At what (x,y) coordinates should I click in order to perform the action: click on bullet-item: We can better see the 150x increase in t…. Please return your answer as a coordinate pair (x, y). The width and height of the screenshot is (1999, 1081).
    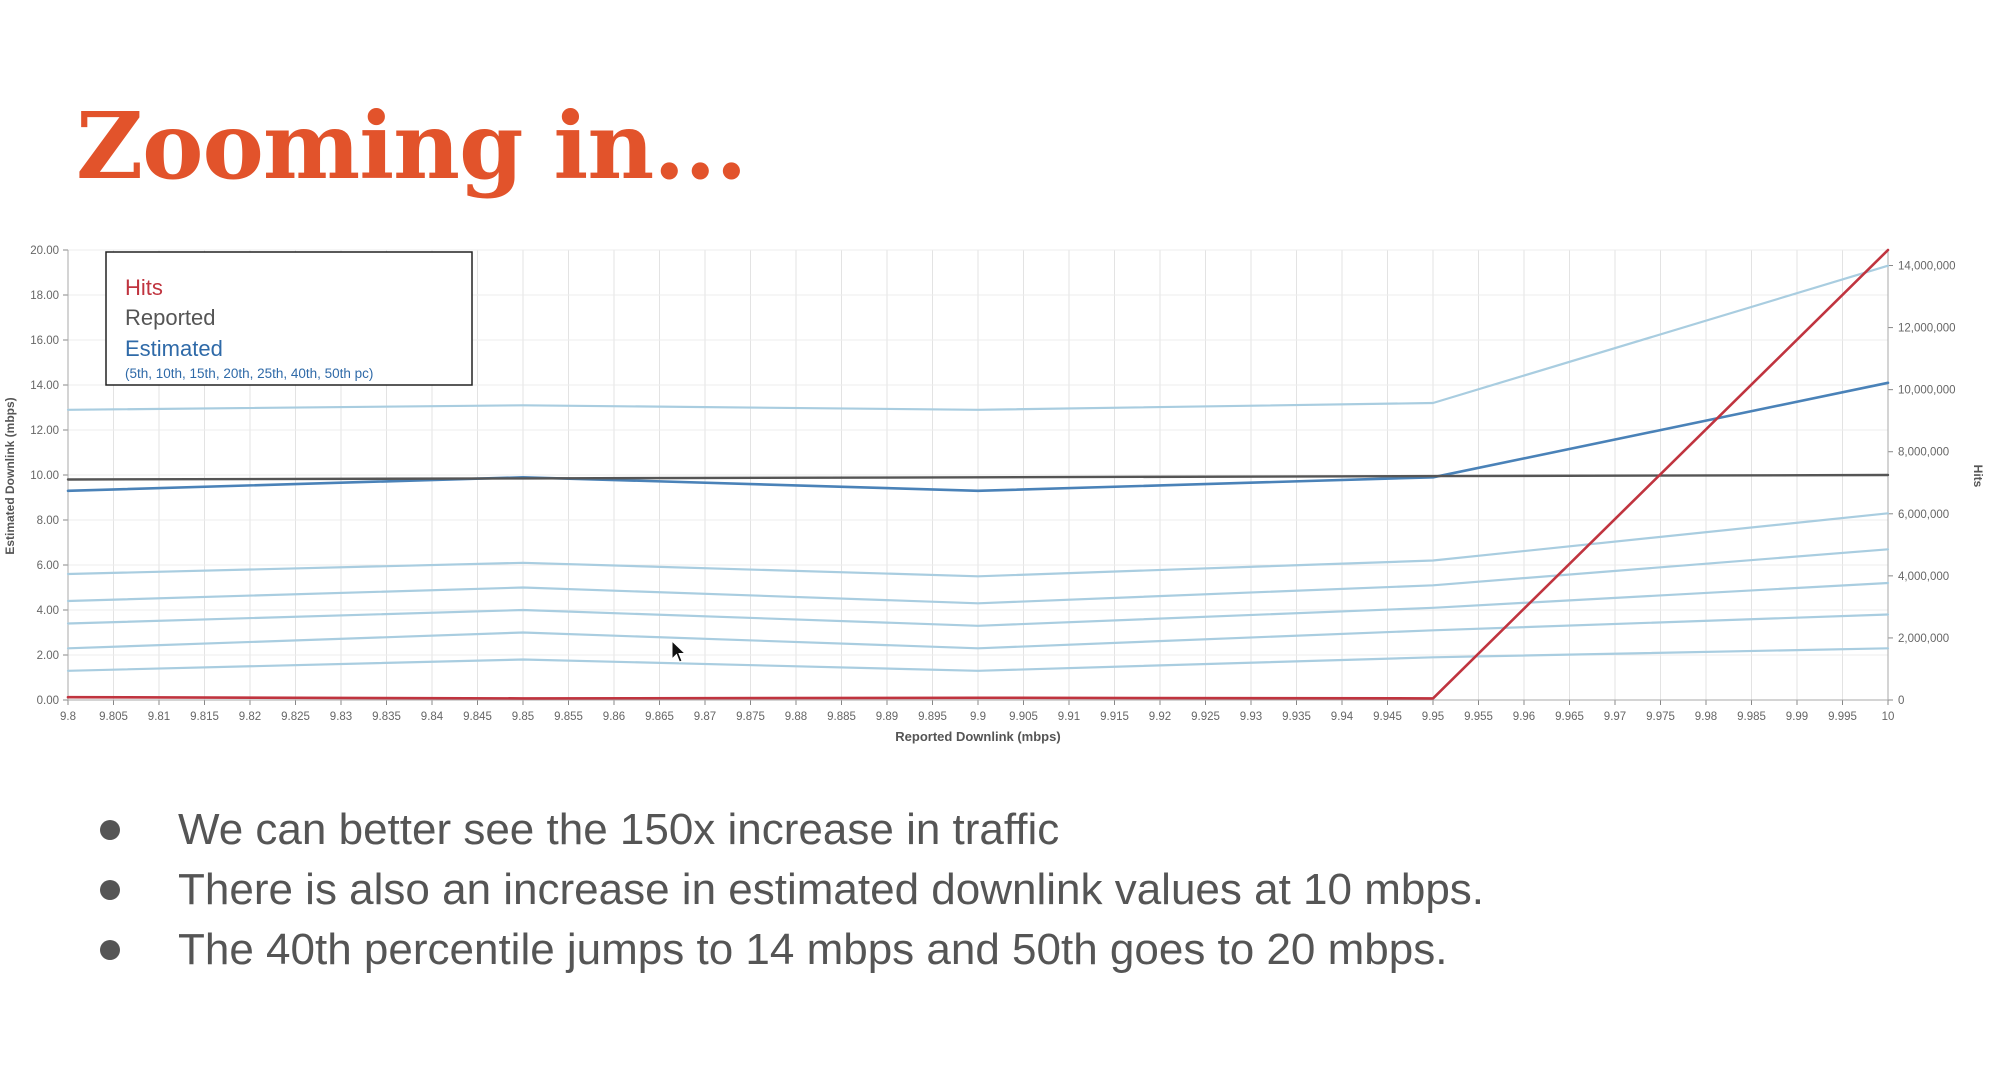
    Looking at the image, I should click on (792, 830).